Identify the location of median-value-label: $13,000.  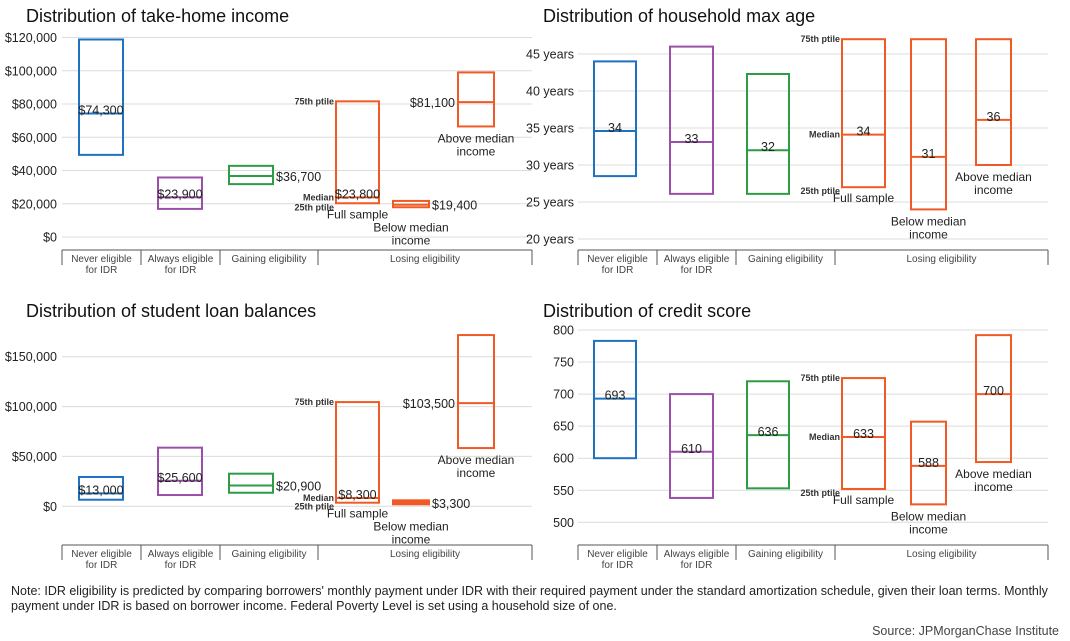
(100, 490).